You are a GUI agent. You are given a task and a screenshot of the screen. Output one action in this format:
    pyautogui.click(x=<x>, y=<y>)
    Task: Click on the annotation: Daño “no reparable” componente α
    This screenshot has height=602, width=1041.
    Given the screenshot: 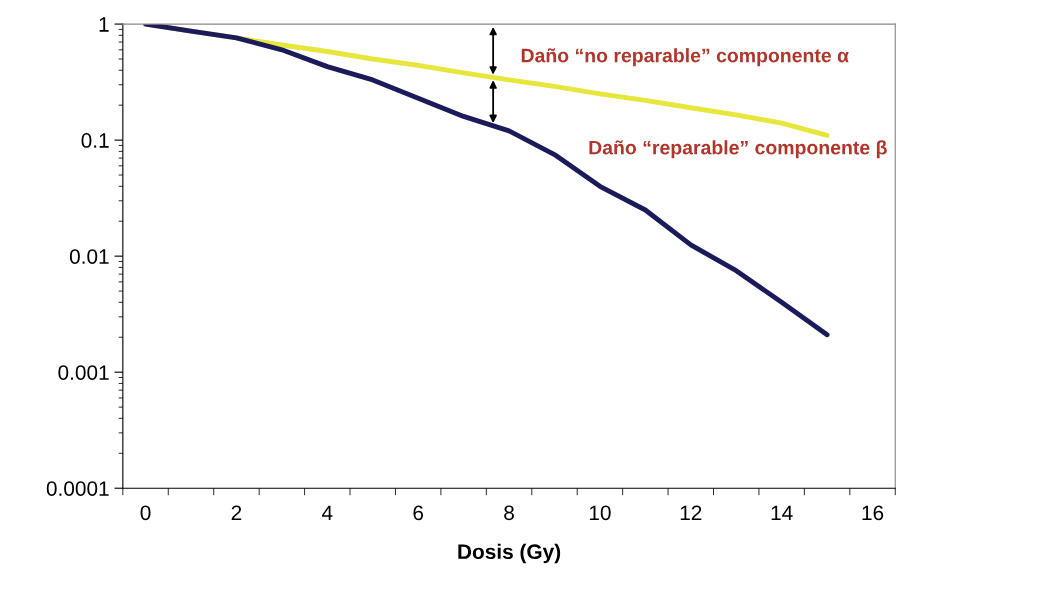 What is the action you would take?
    pyautogui.click(x=685, y=57)
    